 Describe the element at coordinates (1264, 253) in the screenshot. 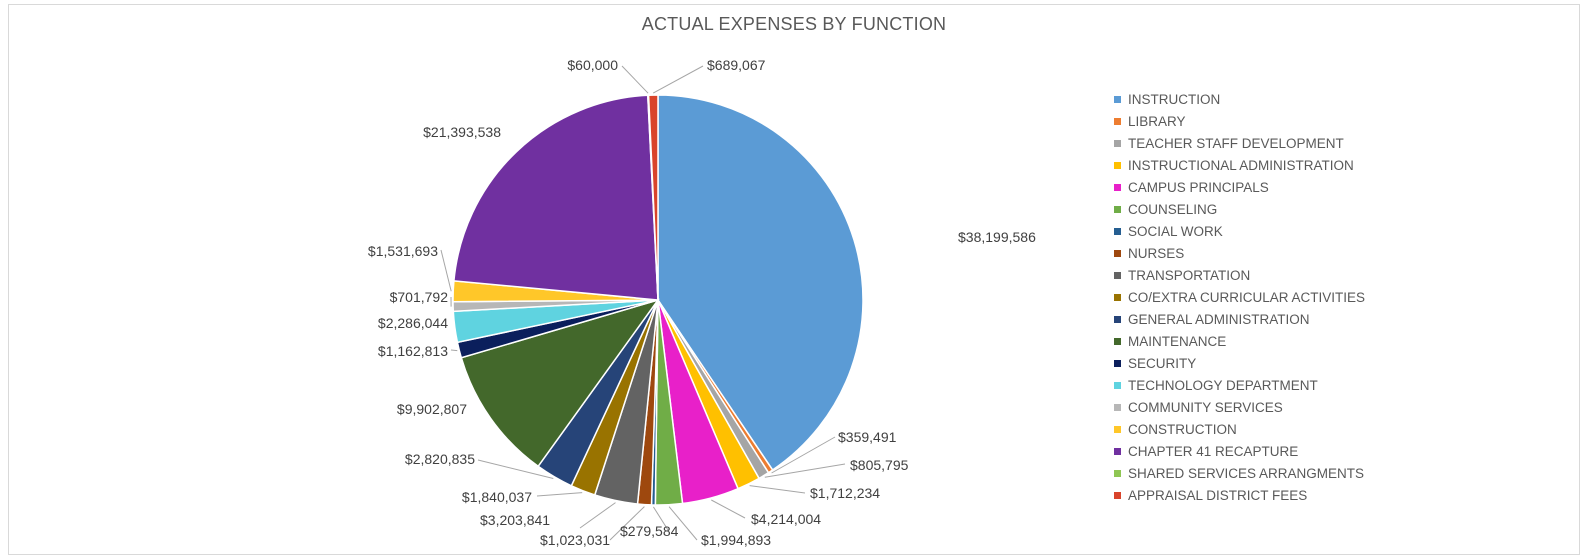

I see `legend-item: NURSES` at that location.